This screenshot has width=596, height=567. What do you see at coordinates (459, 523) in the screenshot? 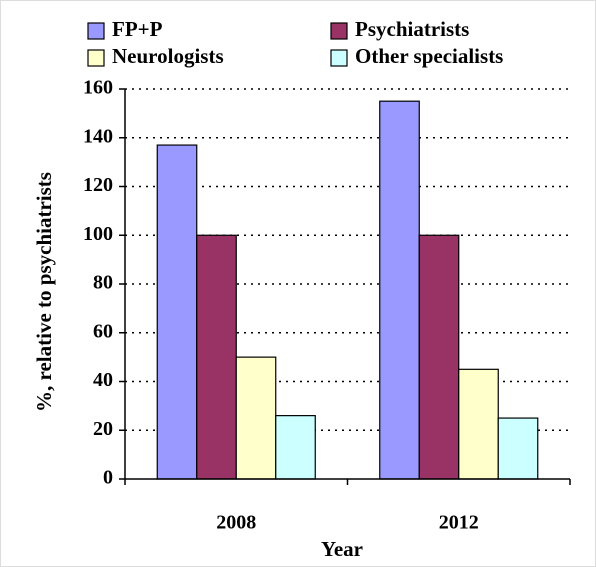
I see `x-tick-label: 2012` at bounding box center [459, 523].